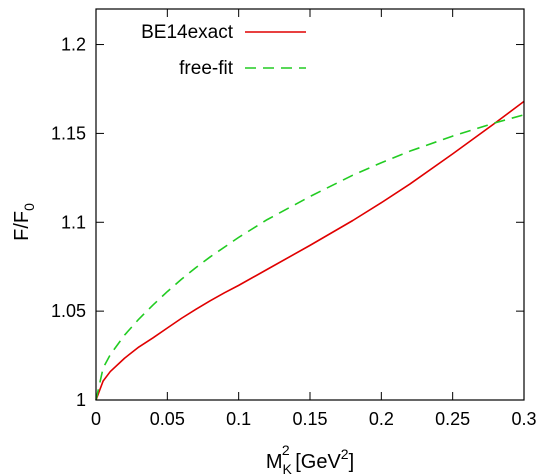 The width and height of the screenshot is (538, 476). I want to click on y-tick-label: 1.15, so click(68, 133).